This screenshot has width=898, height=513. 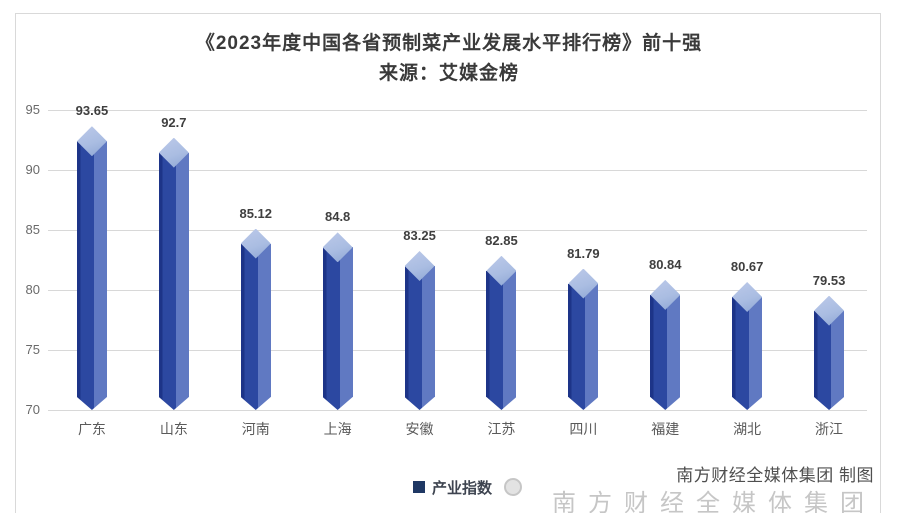 What do you see at coordinates (173, 429) in the screenshot?
I see `category-label: 山东` at bounding box center [173, 429].